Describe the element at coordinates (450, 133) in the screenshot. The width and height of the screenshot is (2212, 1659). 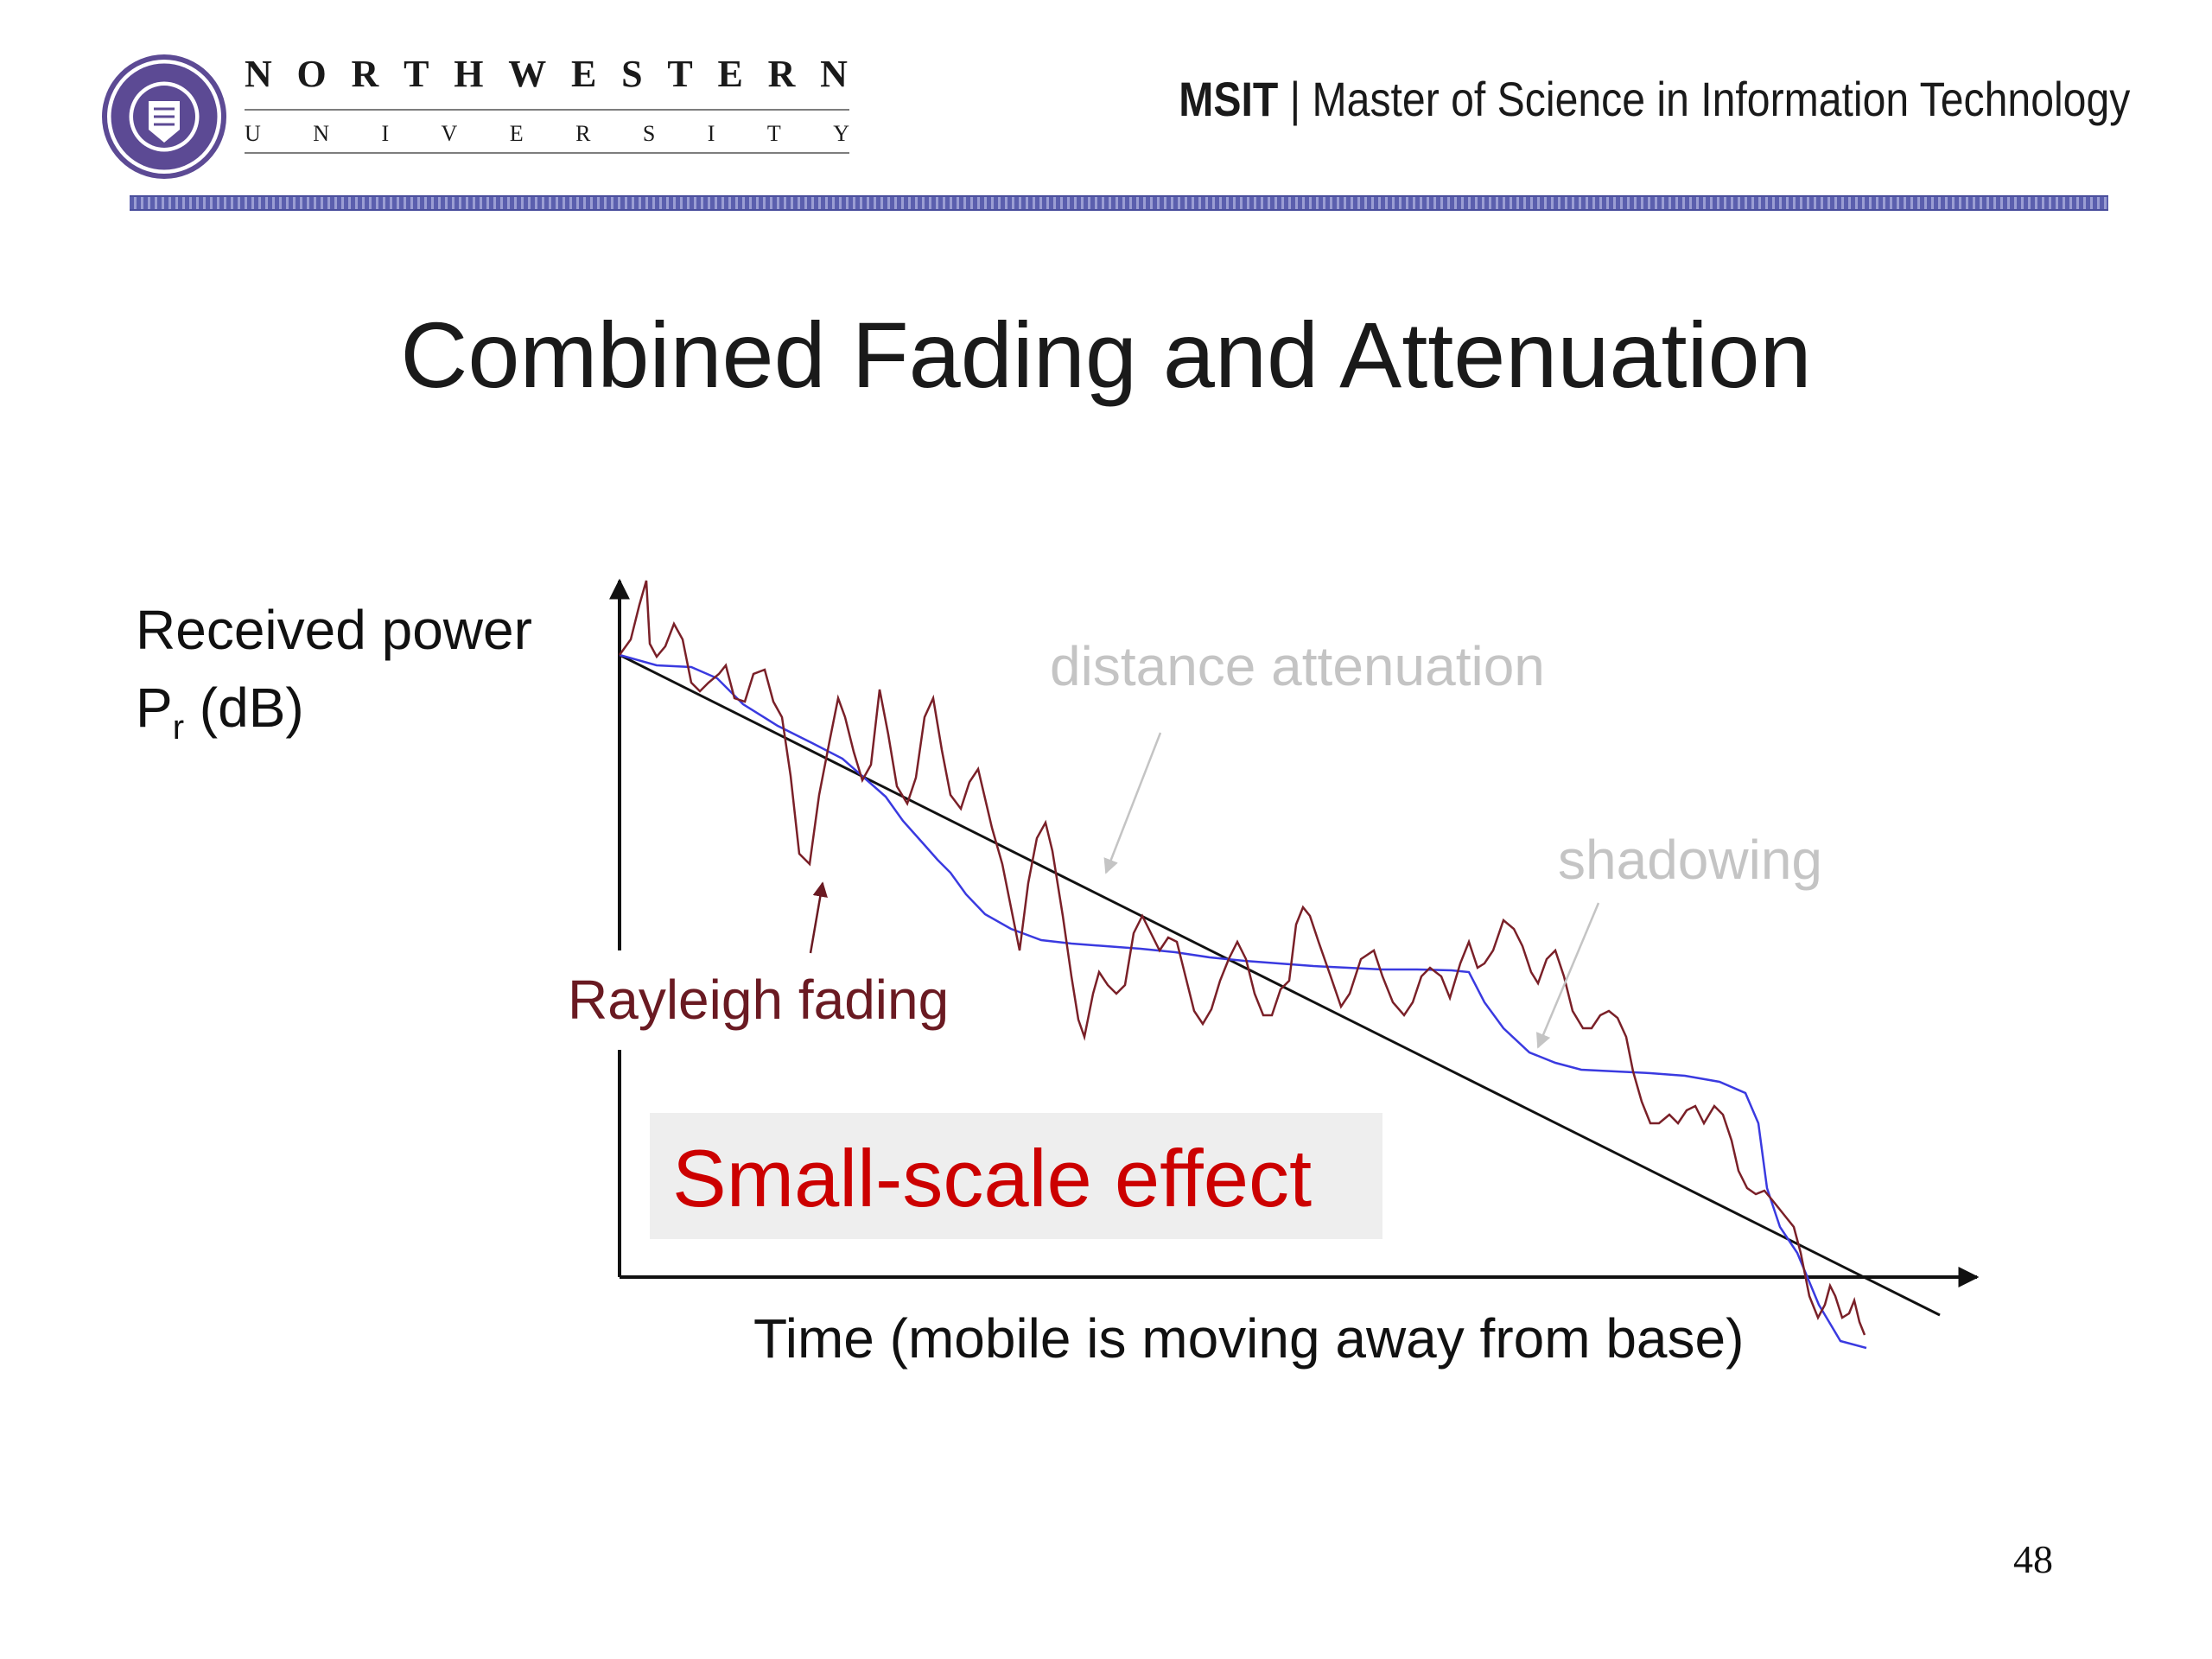
I see `logo-bottom-letter: V` at that location.